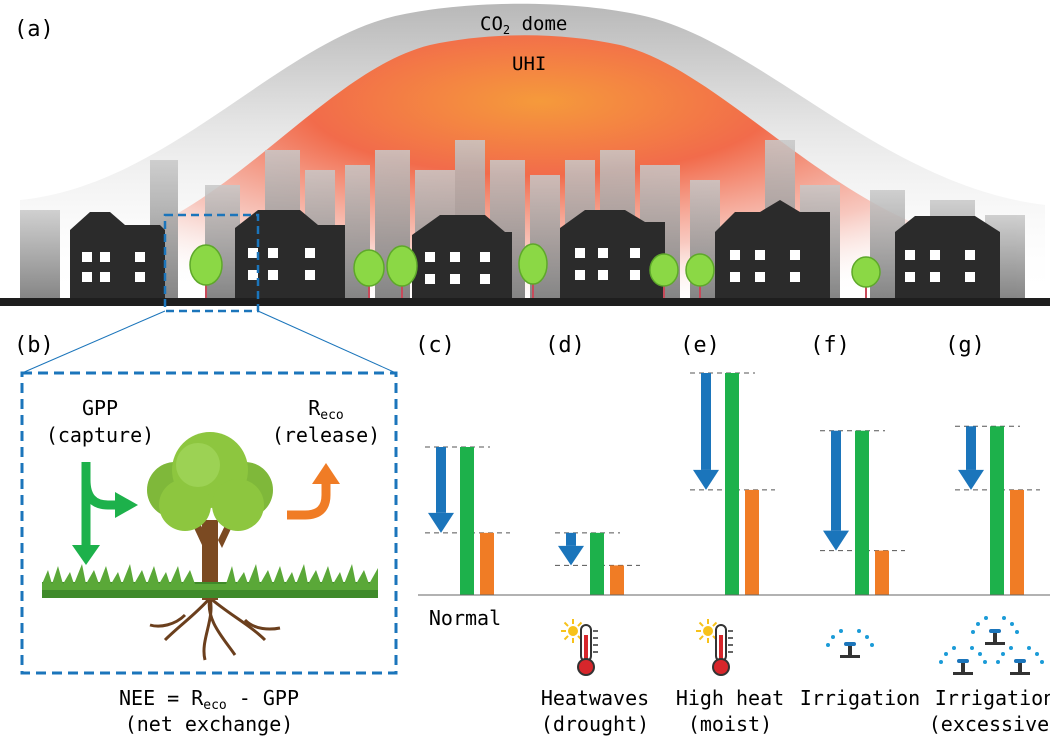 Image resolution: width=1050 pixels, height=743 pixels. I want to click on scenario-panel: (d) Heatwaves(drought), so click(595, 534).